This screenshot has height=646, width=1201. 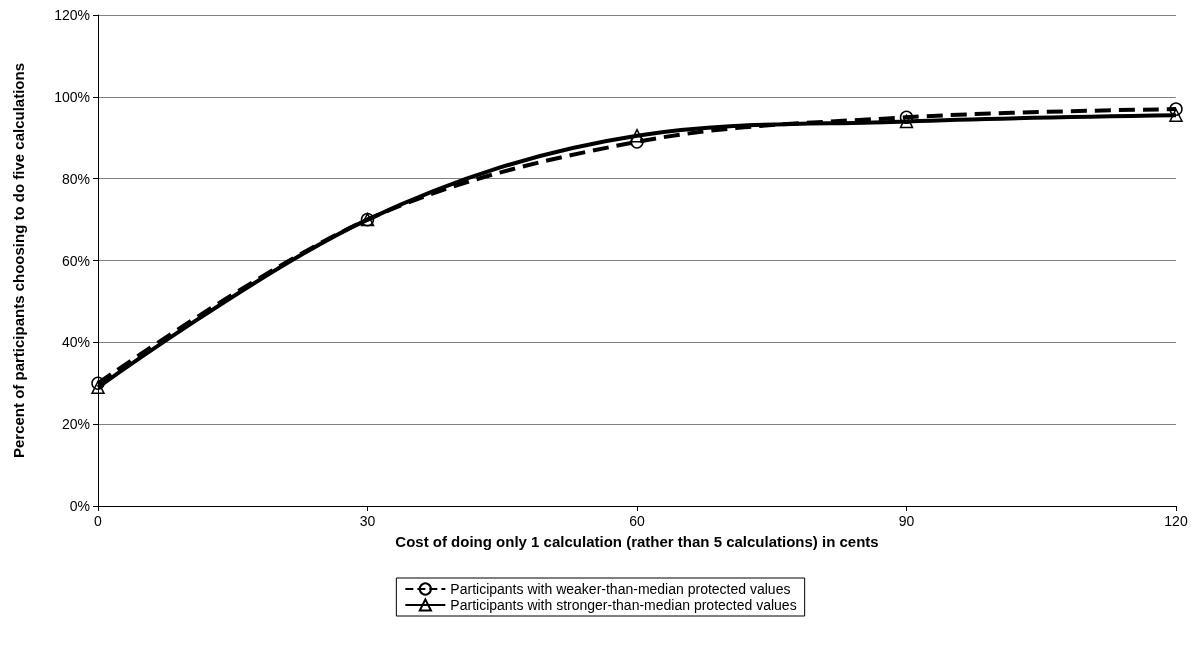 What do you see at coordinates (75, 260) in the screenshot?
I see `y-tick-label: 60%` at bounding box center [75, 260].